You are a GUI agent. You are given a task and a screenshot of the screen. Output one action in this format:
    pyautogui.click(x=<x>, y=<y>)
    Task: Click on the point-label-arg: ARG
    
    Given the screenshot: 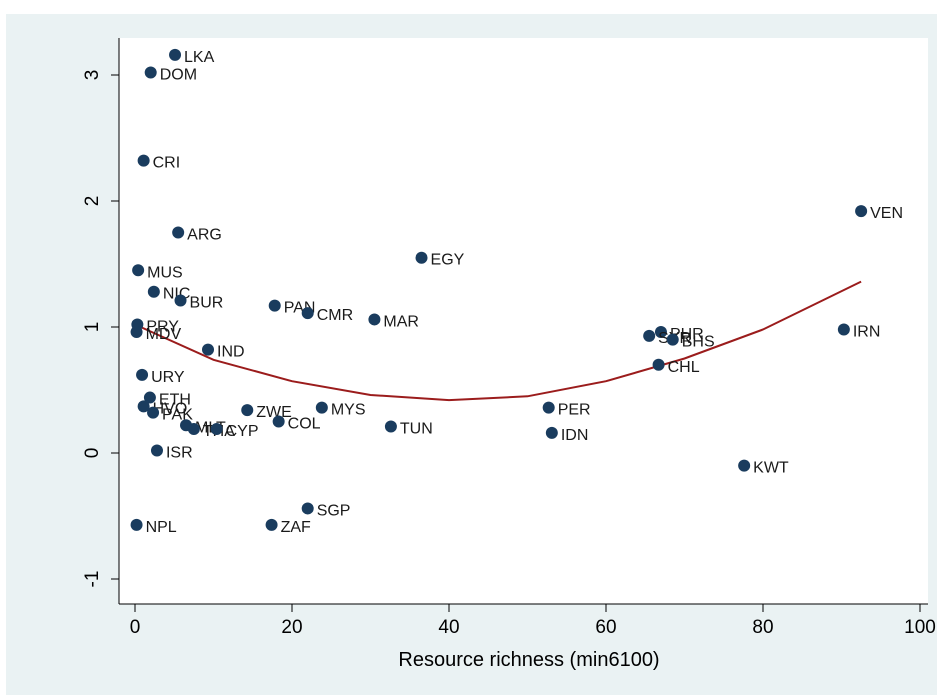 What is the action you would take?
    pyautogui.click(x=204, y=235)
    